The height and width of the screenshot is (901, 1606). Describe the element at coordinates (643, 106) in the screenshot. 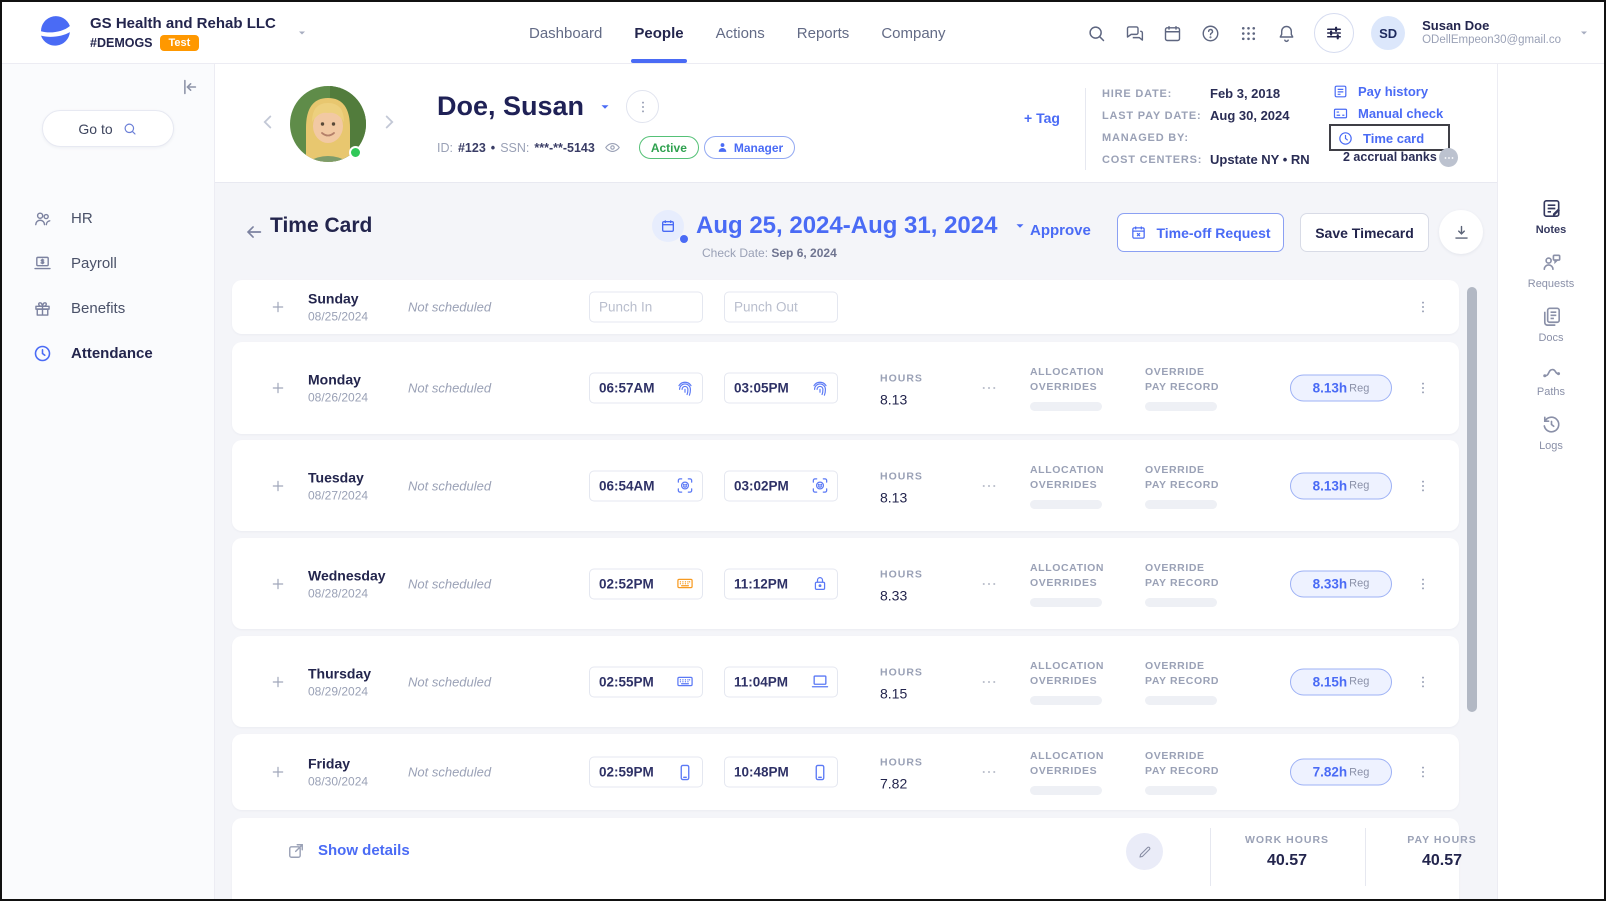

I see `employee-more-button` at that location.